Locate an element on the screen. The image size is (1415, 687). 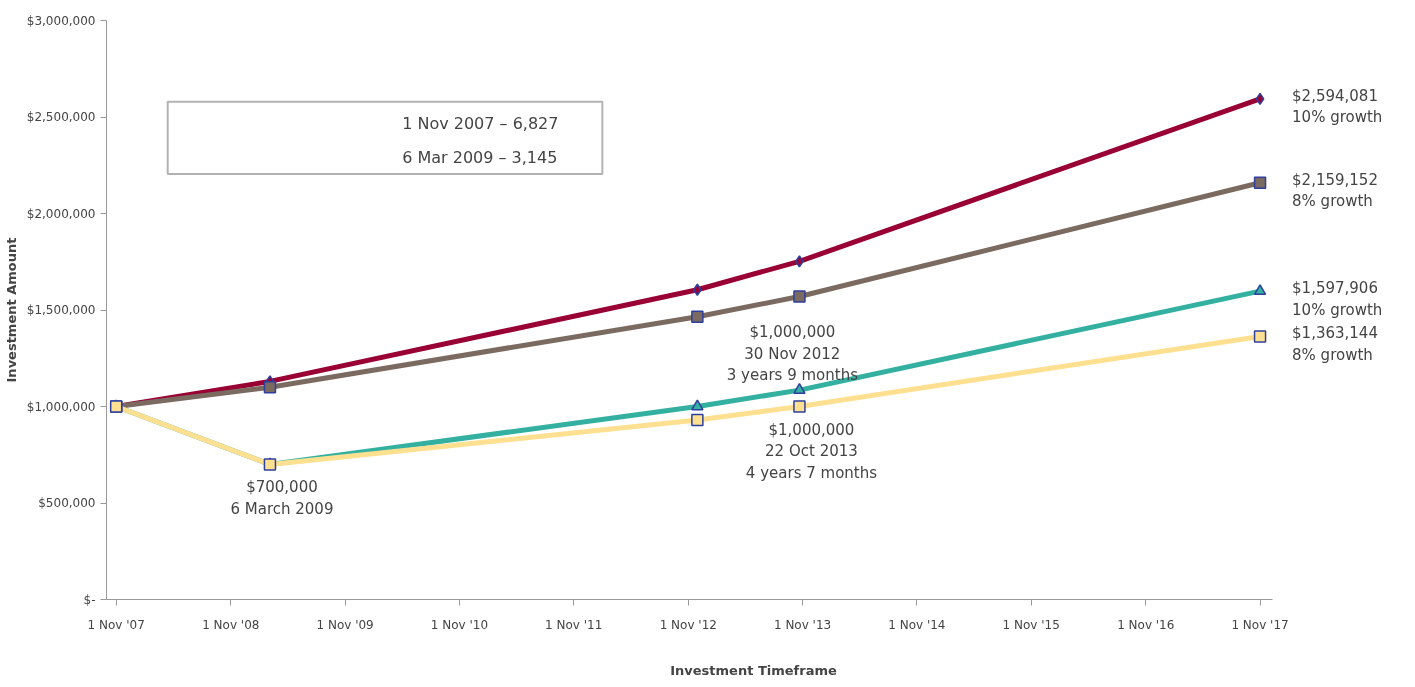
y-tick-label: $1,000,000 is located at coordinates (61, 406).